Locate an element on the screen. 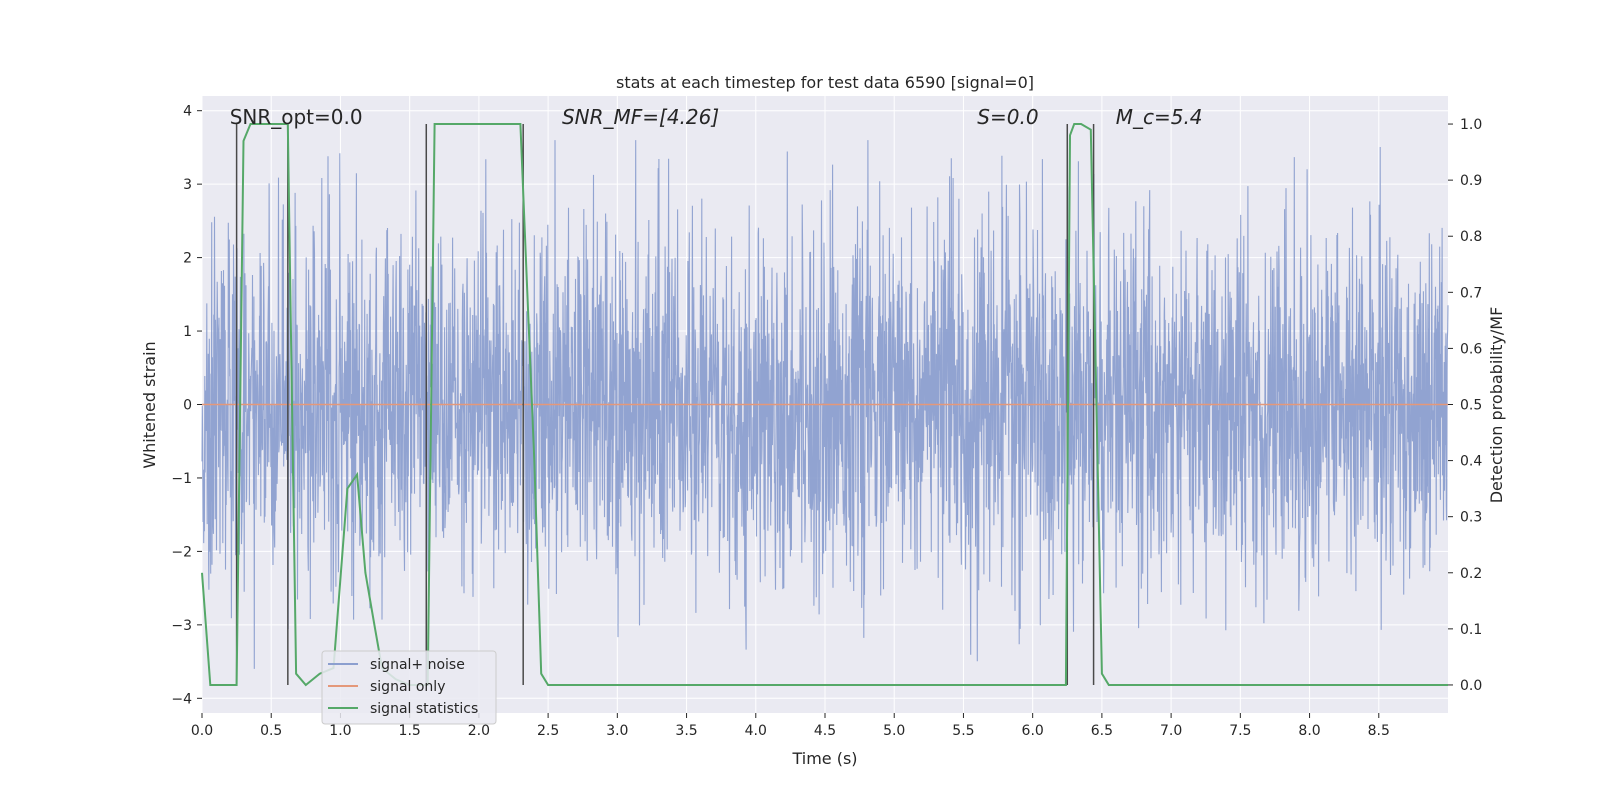  y-right-tick-label-9: 0.9 is located at coordinates (1471, 181).